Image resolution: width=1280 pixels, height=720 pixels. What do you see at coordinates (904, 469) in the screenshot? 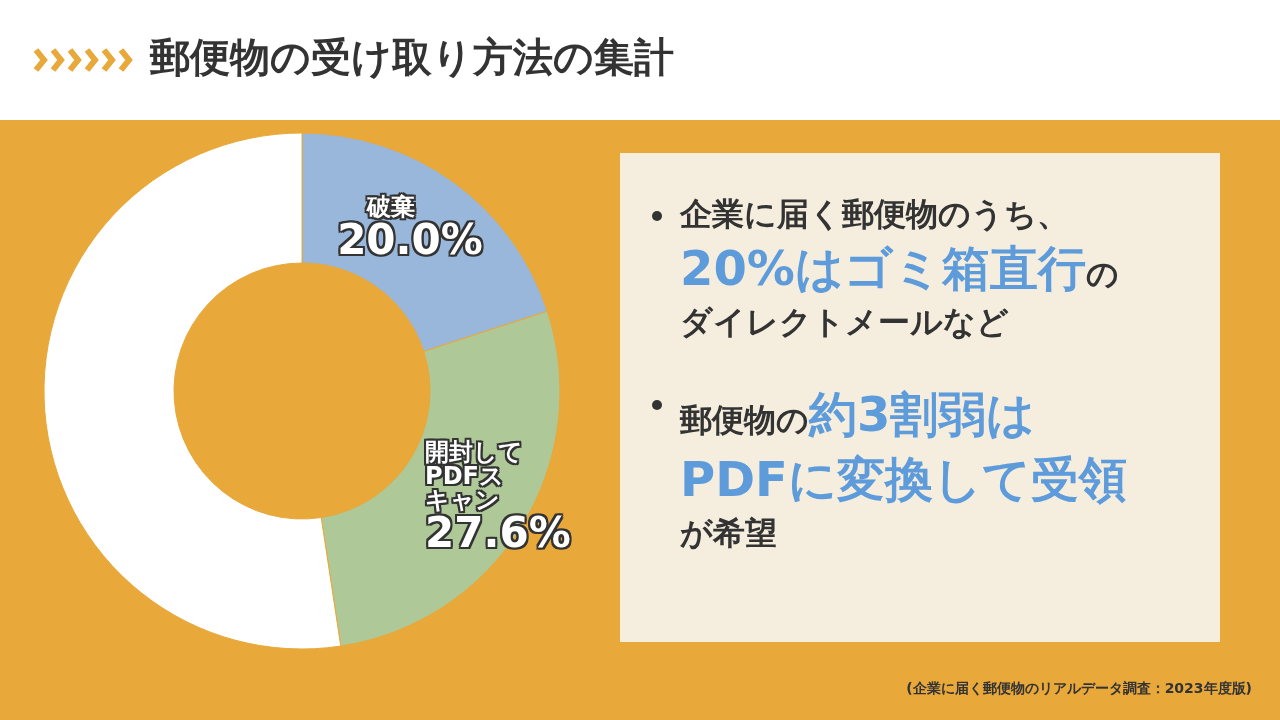
I see `text: 郵便物の約3割弱はPDFに変換して受領が希望` at bounding box center [904, 469].